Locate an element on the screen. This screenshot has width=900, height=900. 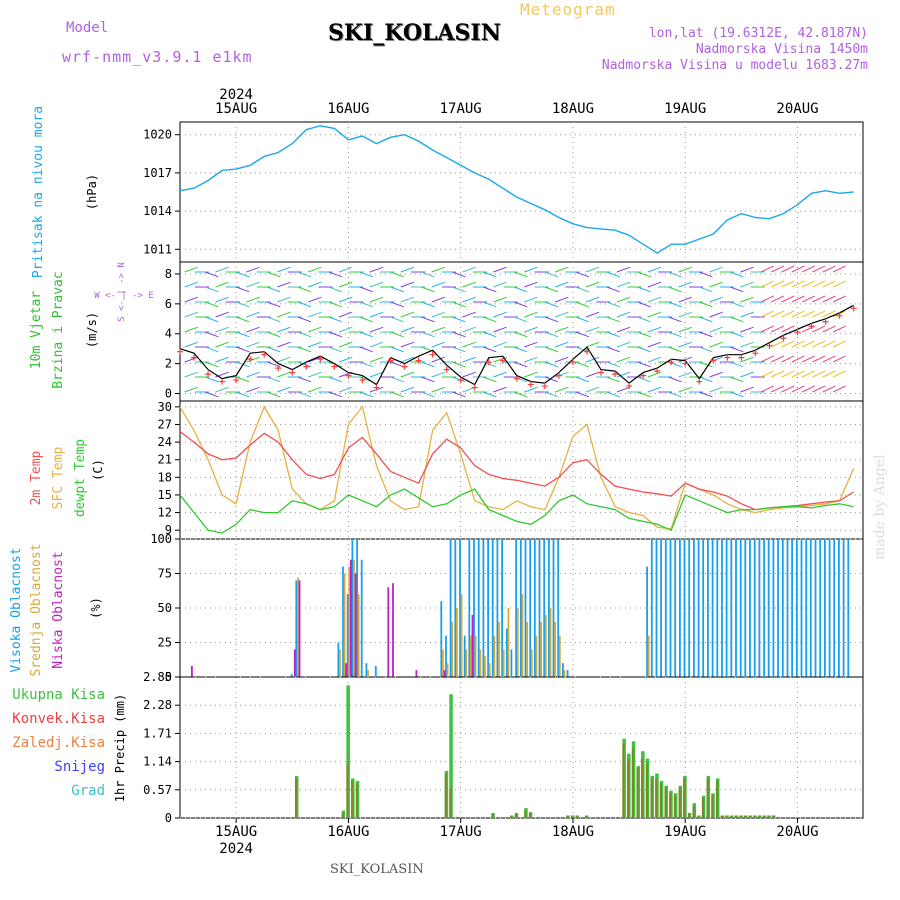
model-value: wrf-nmm_v3.9.1 e1km is located at coordinates (157, 57).